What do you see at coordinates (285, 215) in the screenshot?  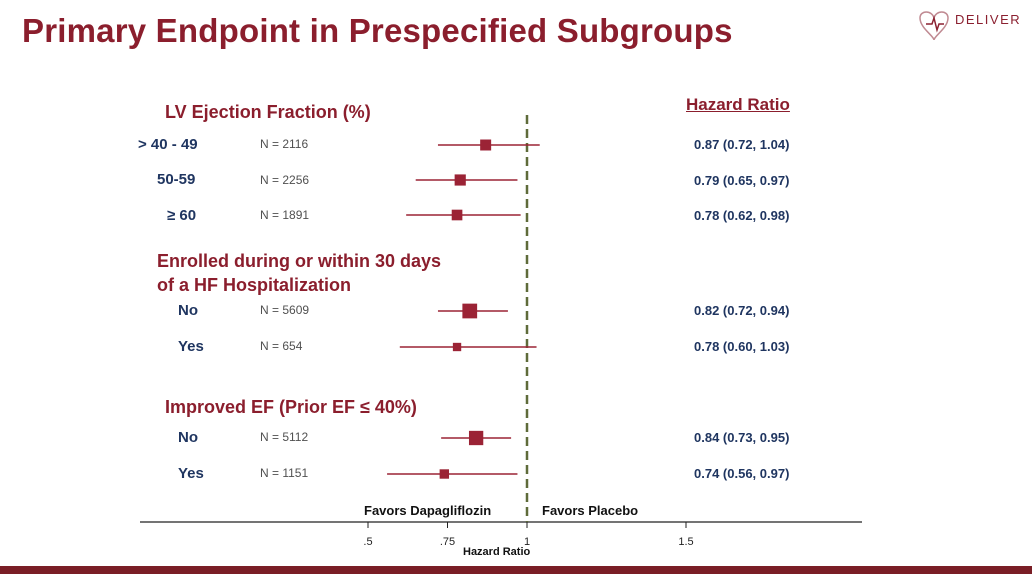 I see `n-value: N = 1891` at bounding box center [285, 215].